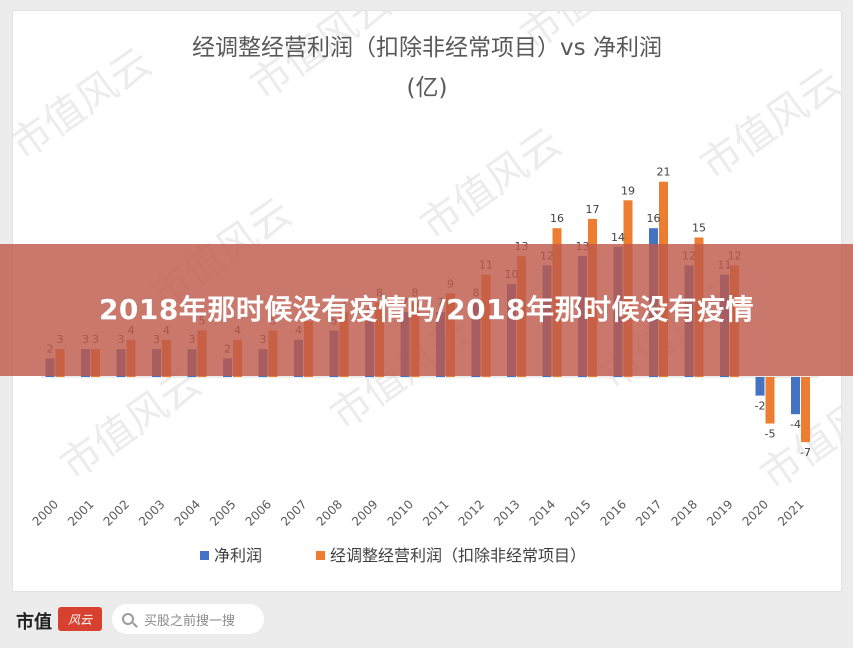  What do you see at coordinates (790, 512) in the screenshot?
I see `x-tick-label: 2021` at bounding box center [790, 512].